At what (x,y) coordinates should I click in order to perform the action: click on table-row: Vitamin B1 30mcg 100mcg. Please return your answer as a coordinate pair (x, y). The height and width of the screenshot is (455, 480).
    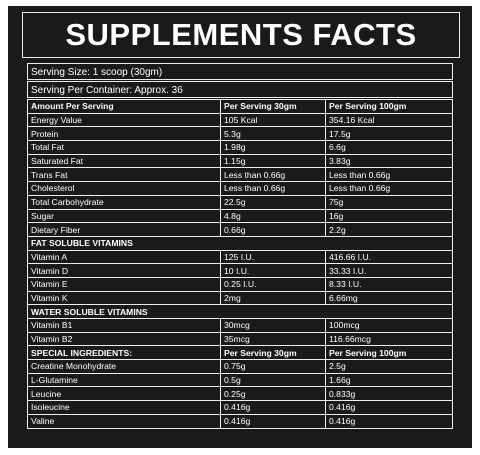
    Looking at the image, I should click on (240, 325).